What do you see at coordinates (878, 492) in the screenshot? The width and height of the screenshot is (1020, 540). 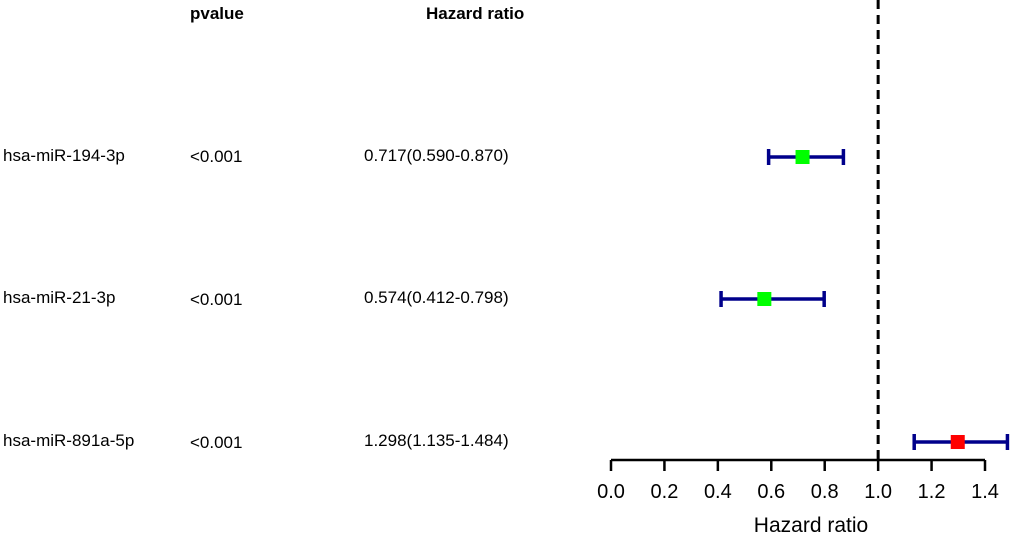 I see `x-tick-label: 1.0` at bounding box center [878, 492].